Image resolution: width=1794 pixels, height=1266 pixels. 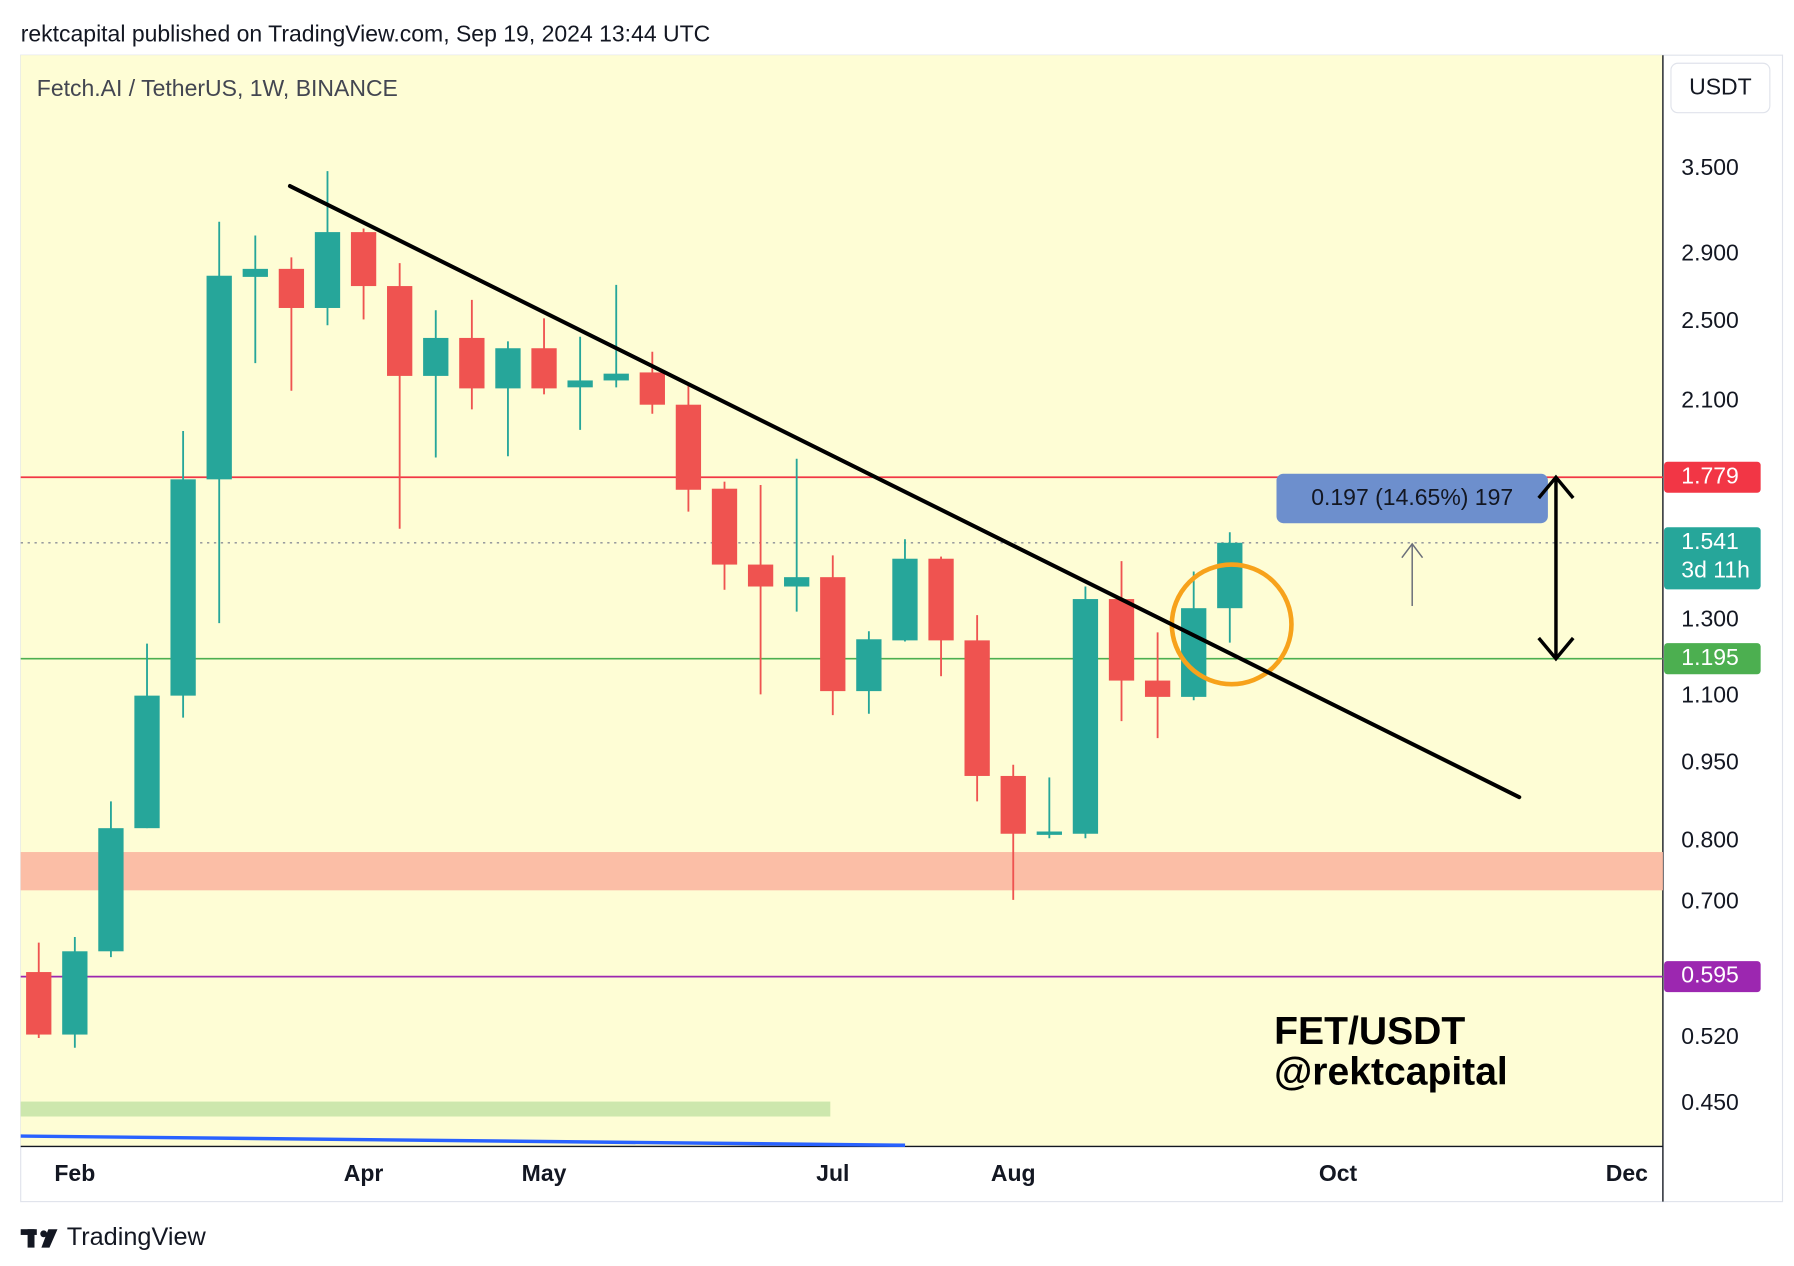 What do you see at coordinates (1710, 167) in the screenshot?
I see `y-tick-label: 3.500` at bounding box center [1710, 167].